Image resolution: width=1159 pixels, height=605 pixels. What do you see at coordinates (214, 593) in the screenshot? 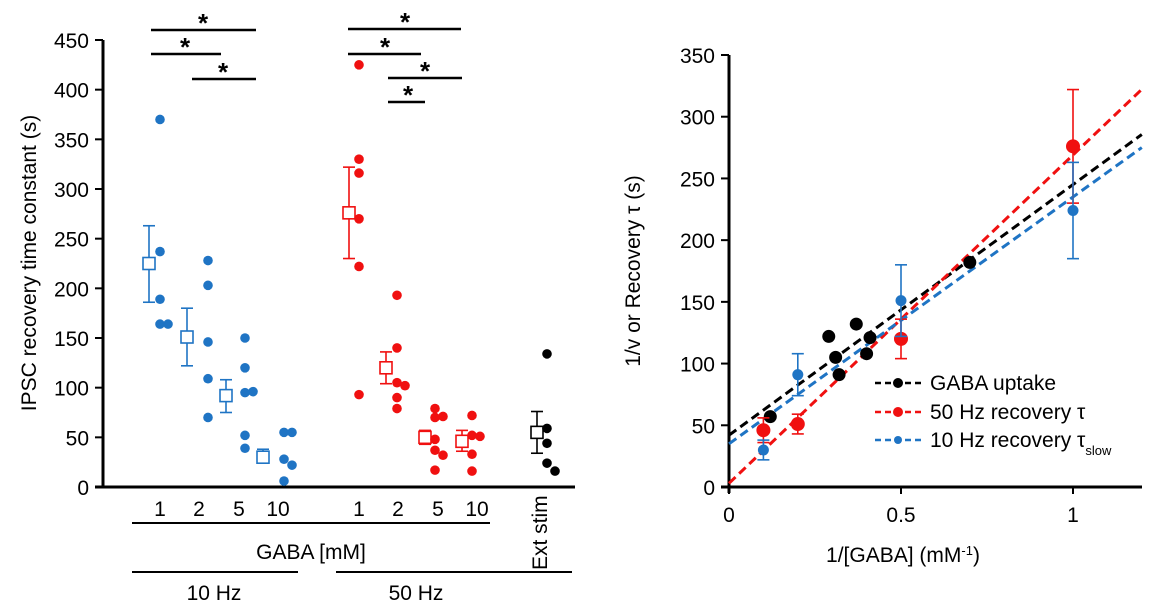
I see `group-label-10hz: 10 Hz` at bounding box center [214, 593].